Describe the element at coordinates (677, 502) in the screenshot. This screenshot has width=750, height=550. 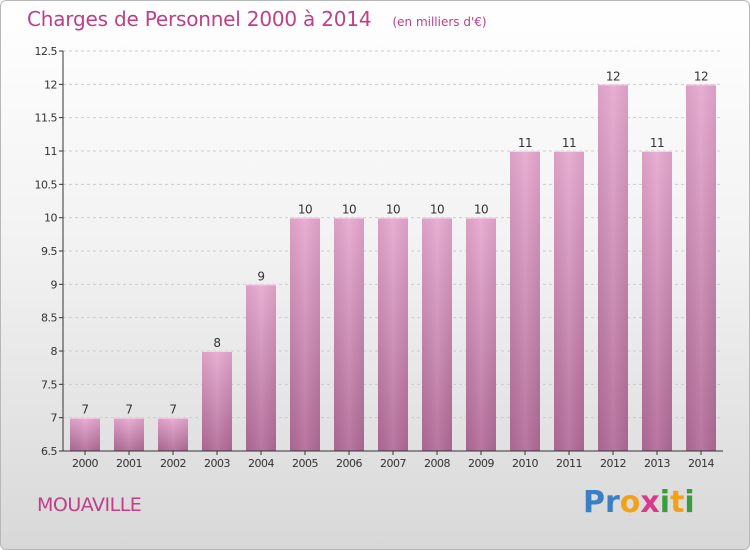
I see `logo-letter: t` at that location.